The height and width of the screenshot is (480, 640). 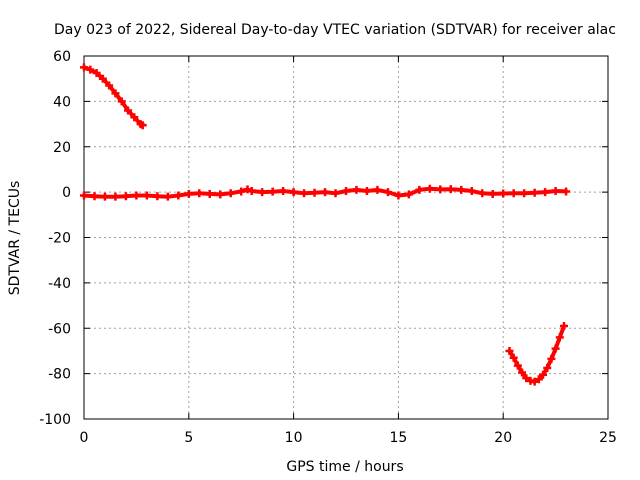 I want to click on y-tick-label: -60, so click(x=59, y=329).